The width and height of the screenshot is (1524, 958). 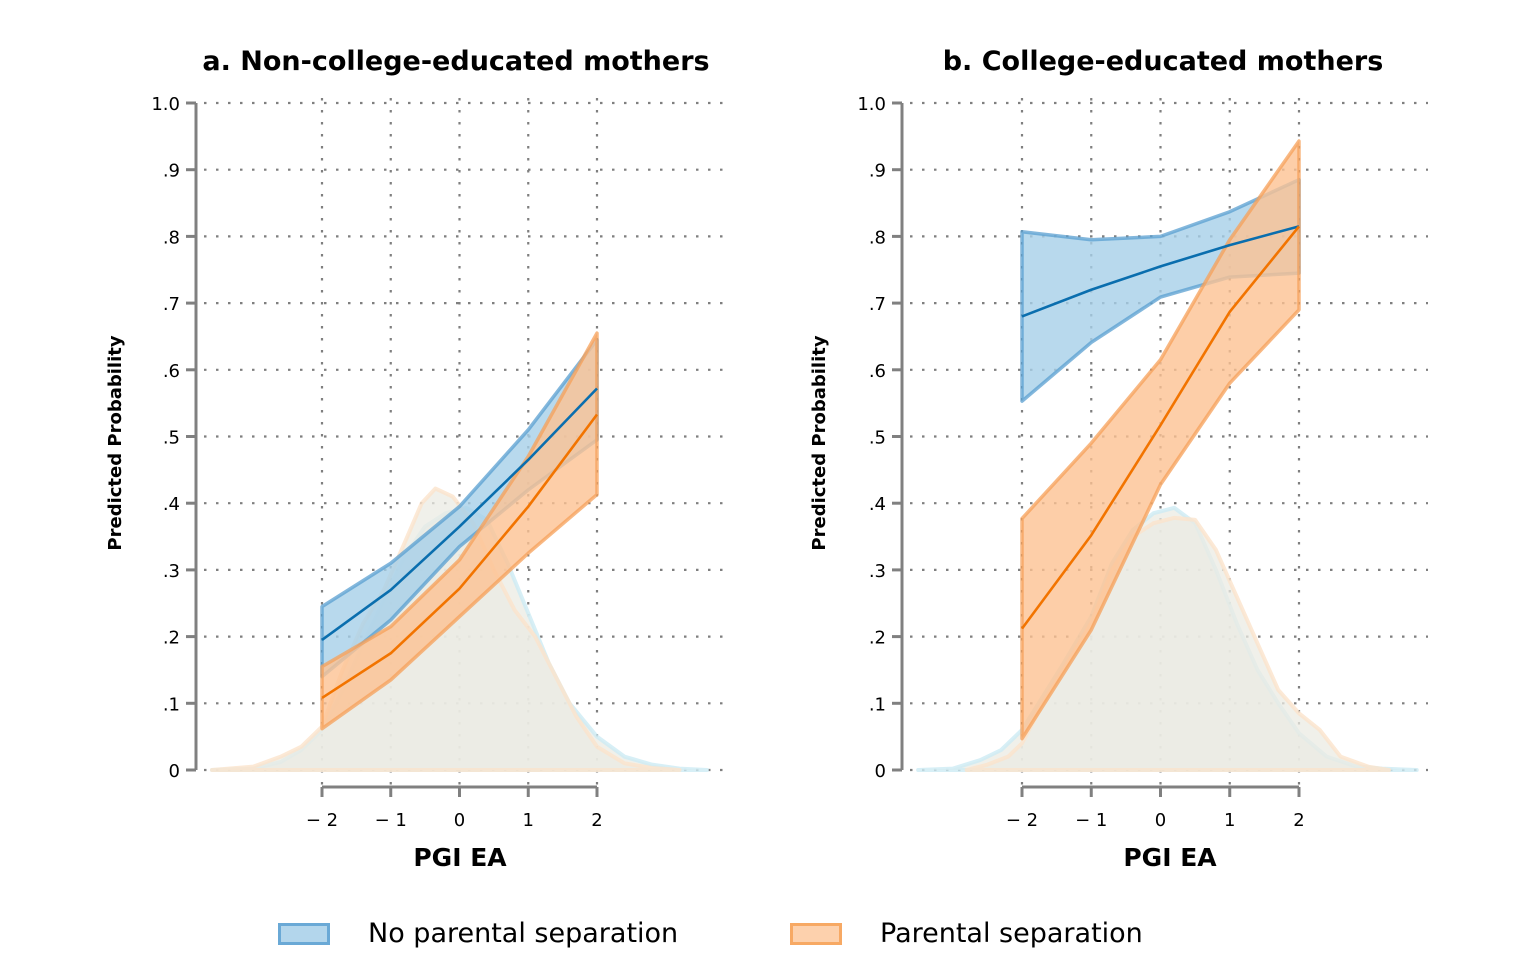 I want to click on legend-item-separation: Parental separation, so click(x=966, y=933).